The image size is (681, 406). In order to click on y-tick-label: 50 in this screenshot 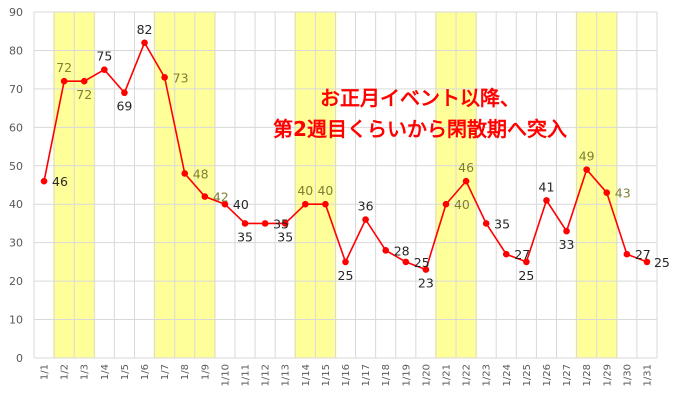, I will do `click(16, 166)`.